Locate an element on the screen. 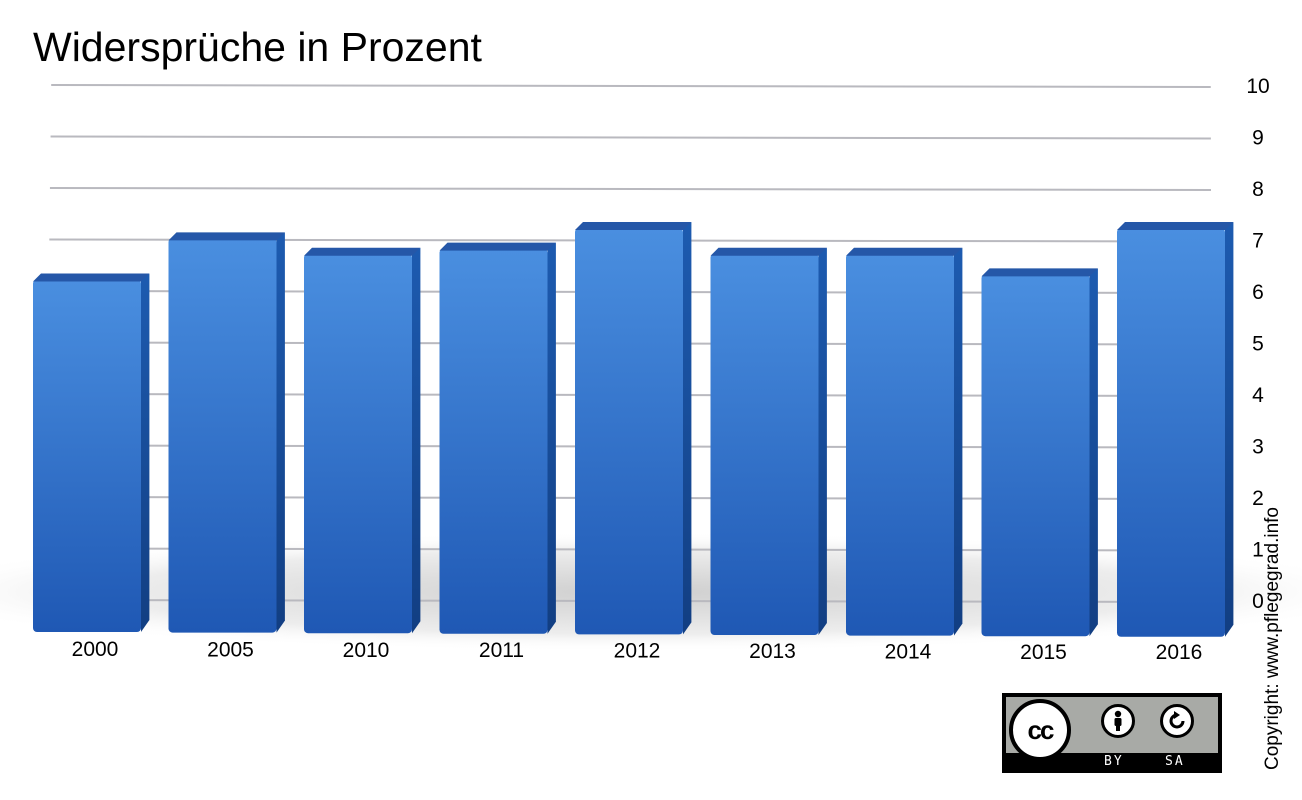 Image resolution: width=1302 pixels, height=800 pixels. y-axis-labels: 0 1 2 3 4 5 6 7 8 9 10 is located at coordinates (1257, 344).